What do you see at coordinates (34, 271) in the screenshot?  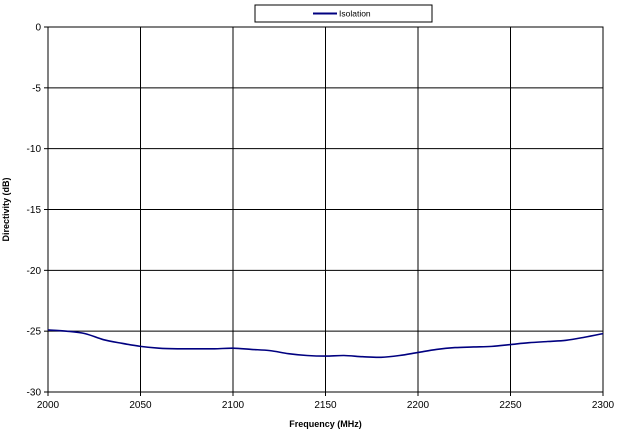 I see `y-tick-label: -20` at bounding box center [34, 271].